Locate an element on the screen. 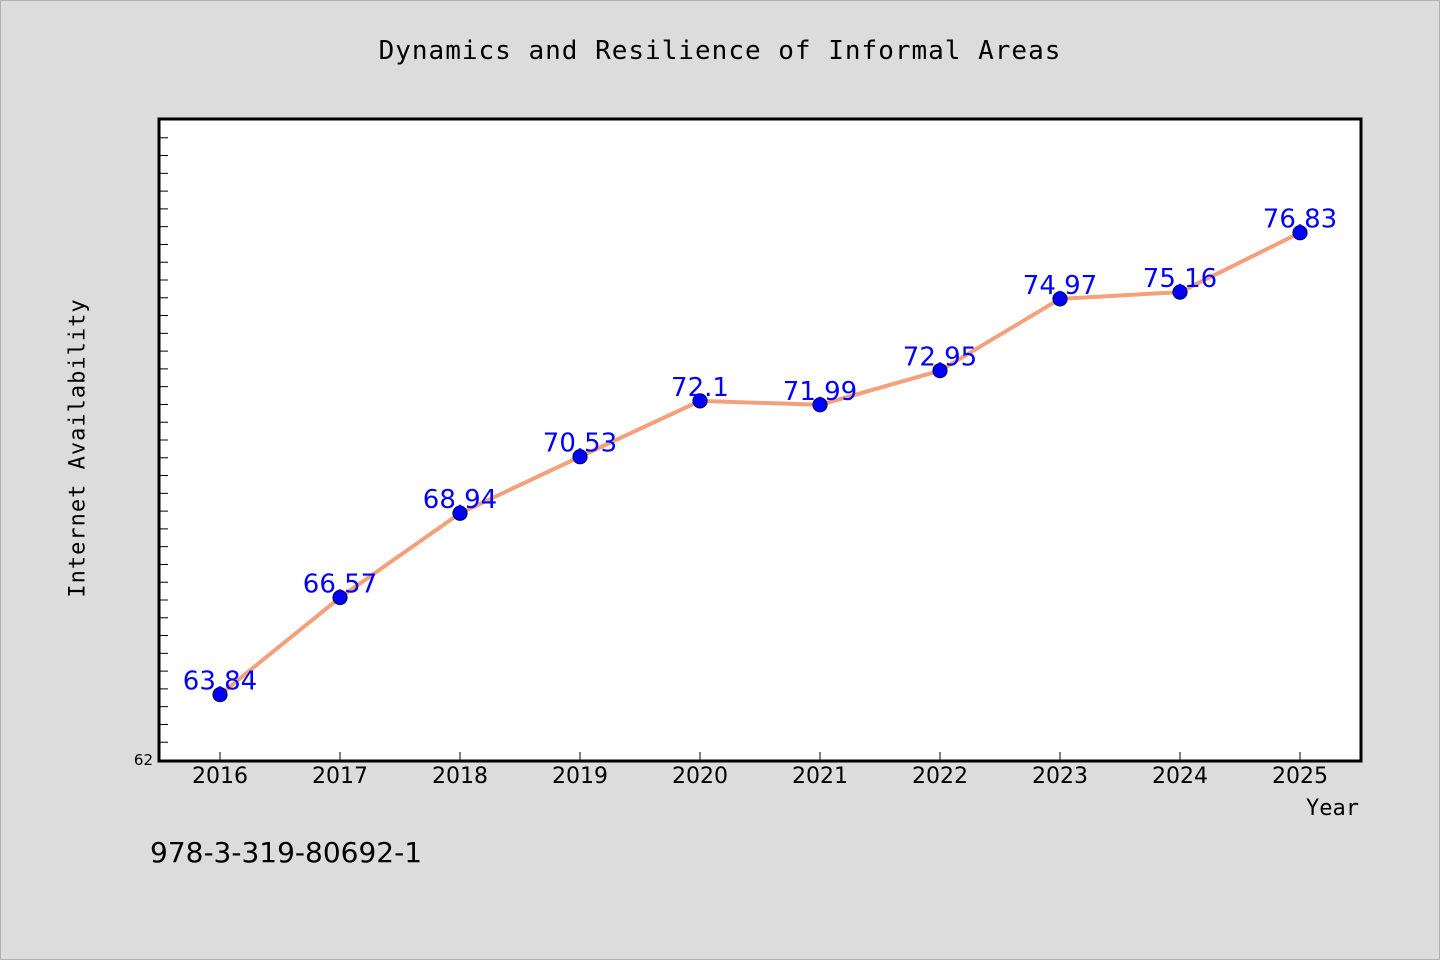  y-axis-ticks: 62 is located at coordinates (151, 453).